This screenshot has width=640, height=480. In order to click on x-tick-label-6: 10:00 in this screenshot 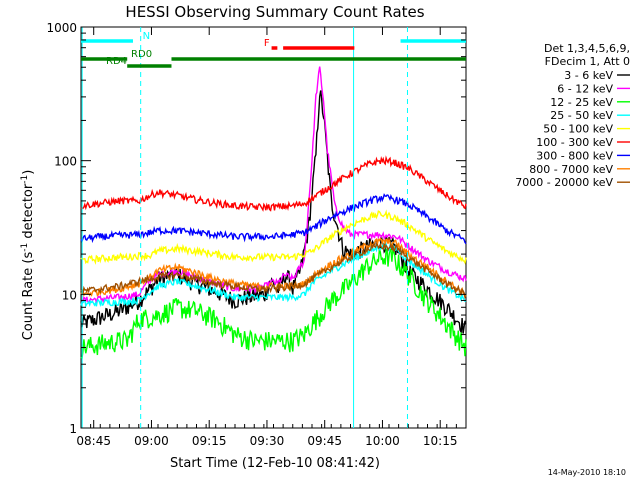, I will do `click(382, 441)`.